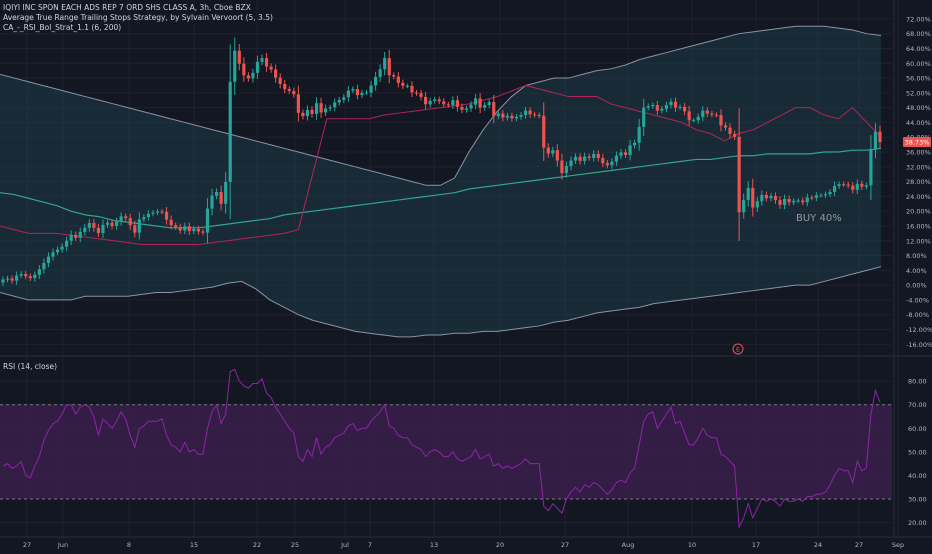  Describe the element at coordinates (62, 27) in the screenshot. I see `rsi-bol-strategy-legend: CA_-_RSI_Bol_Strat_1.1 (6, 200)` at that location.